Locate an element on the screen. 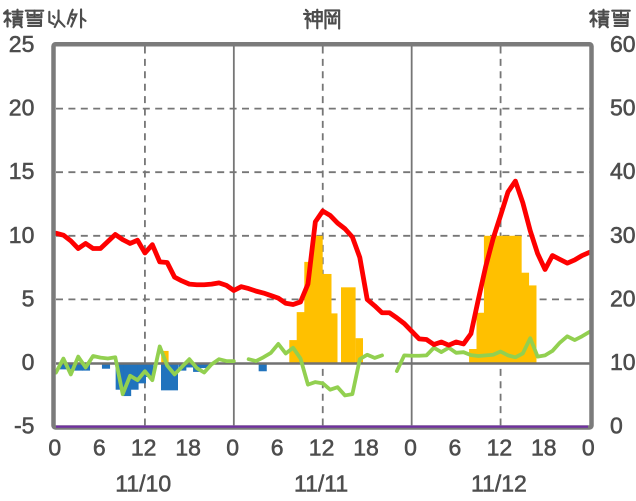 This screenshot has width=636, height=501. svg-text: 60 is located at coordinates (623, 44).